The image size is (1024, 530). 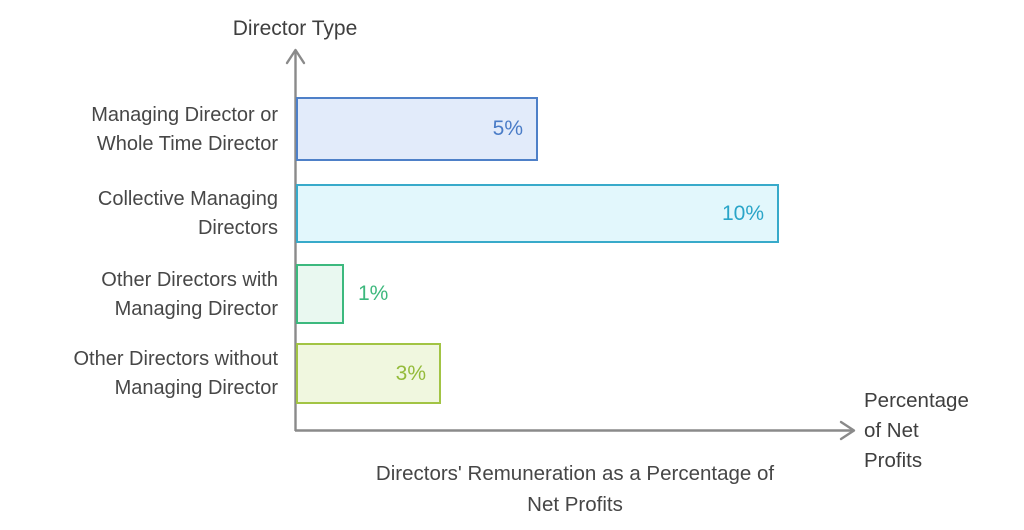 I want to click on bar-value-label: 10%, so click(x=742, y=213).